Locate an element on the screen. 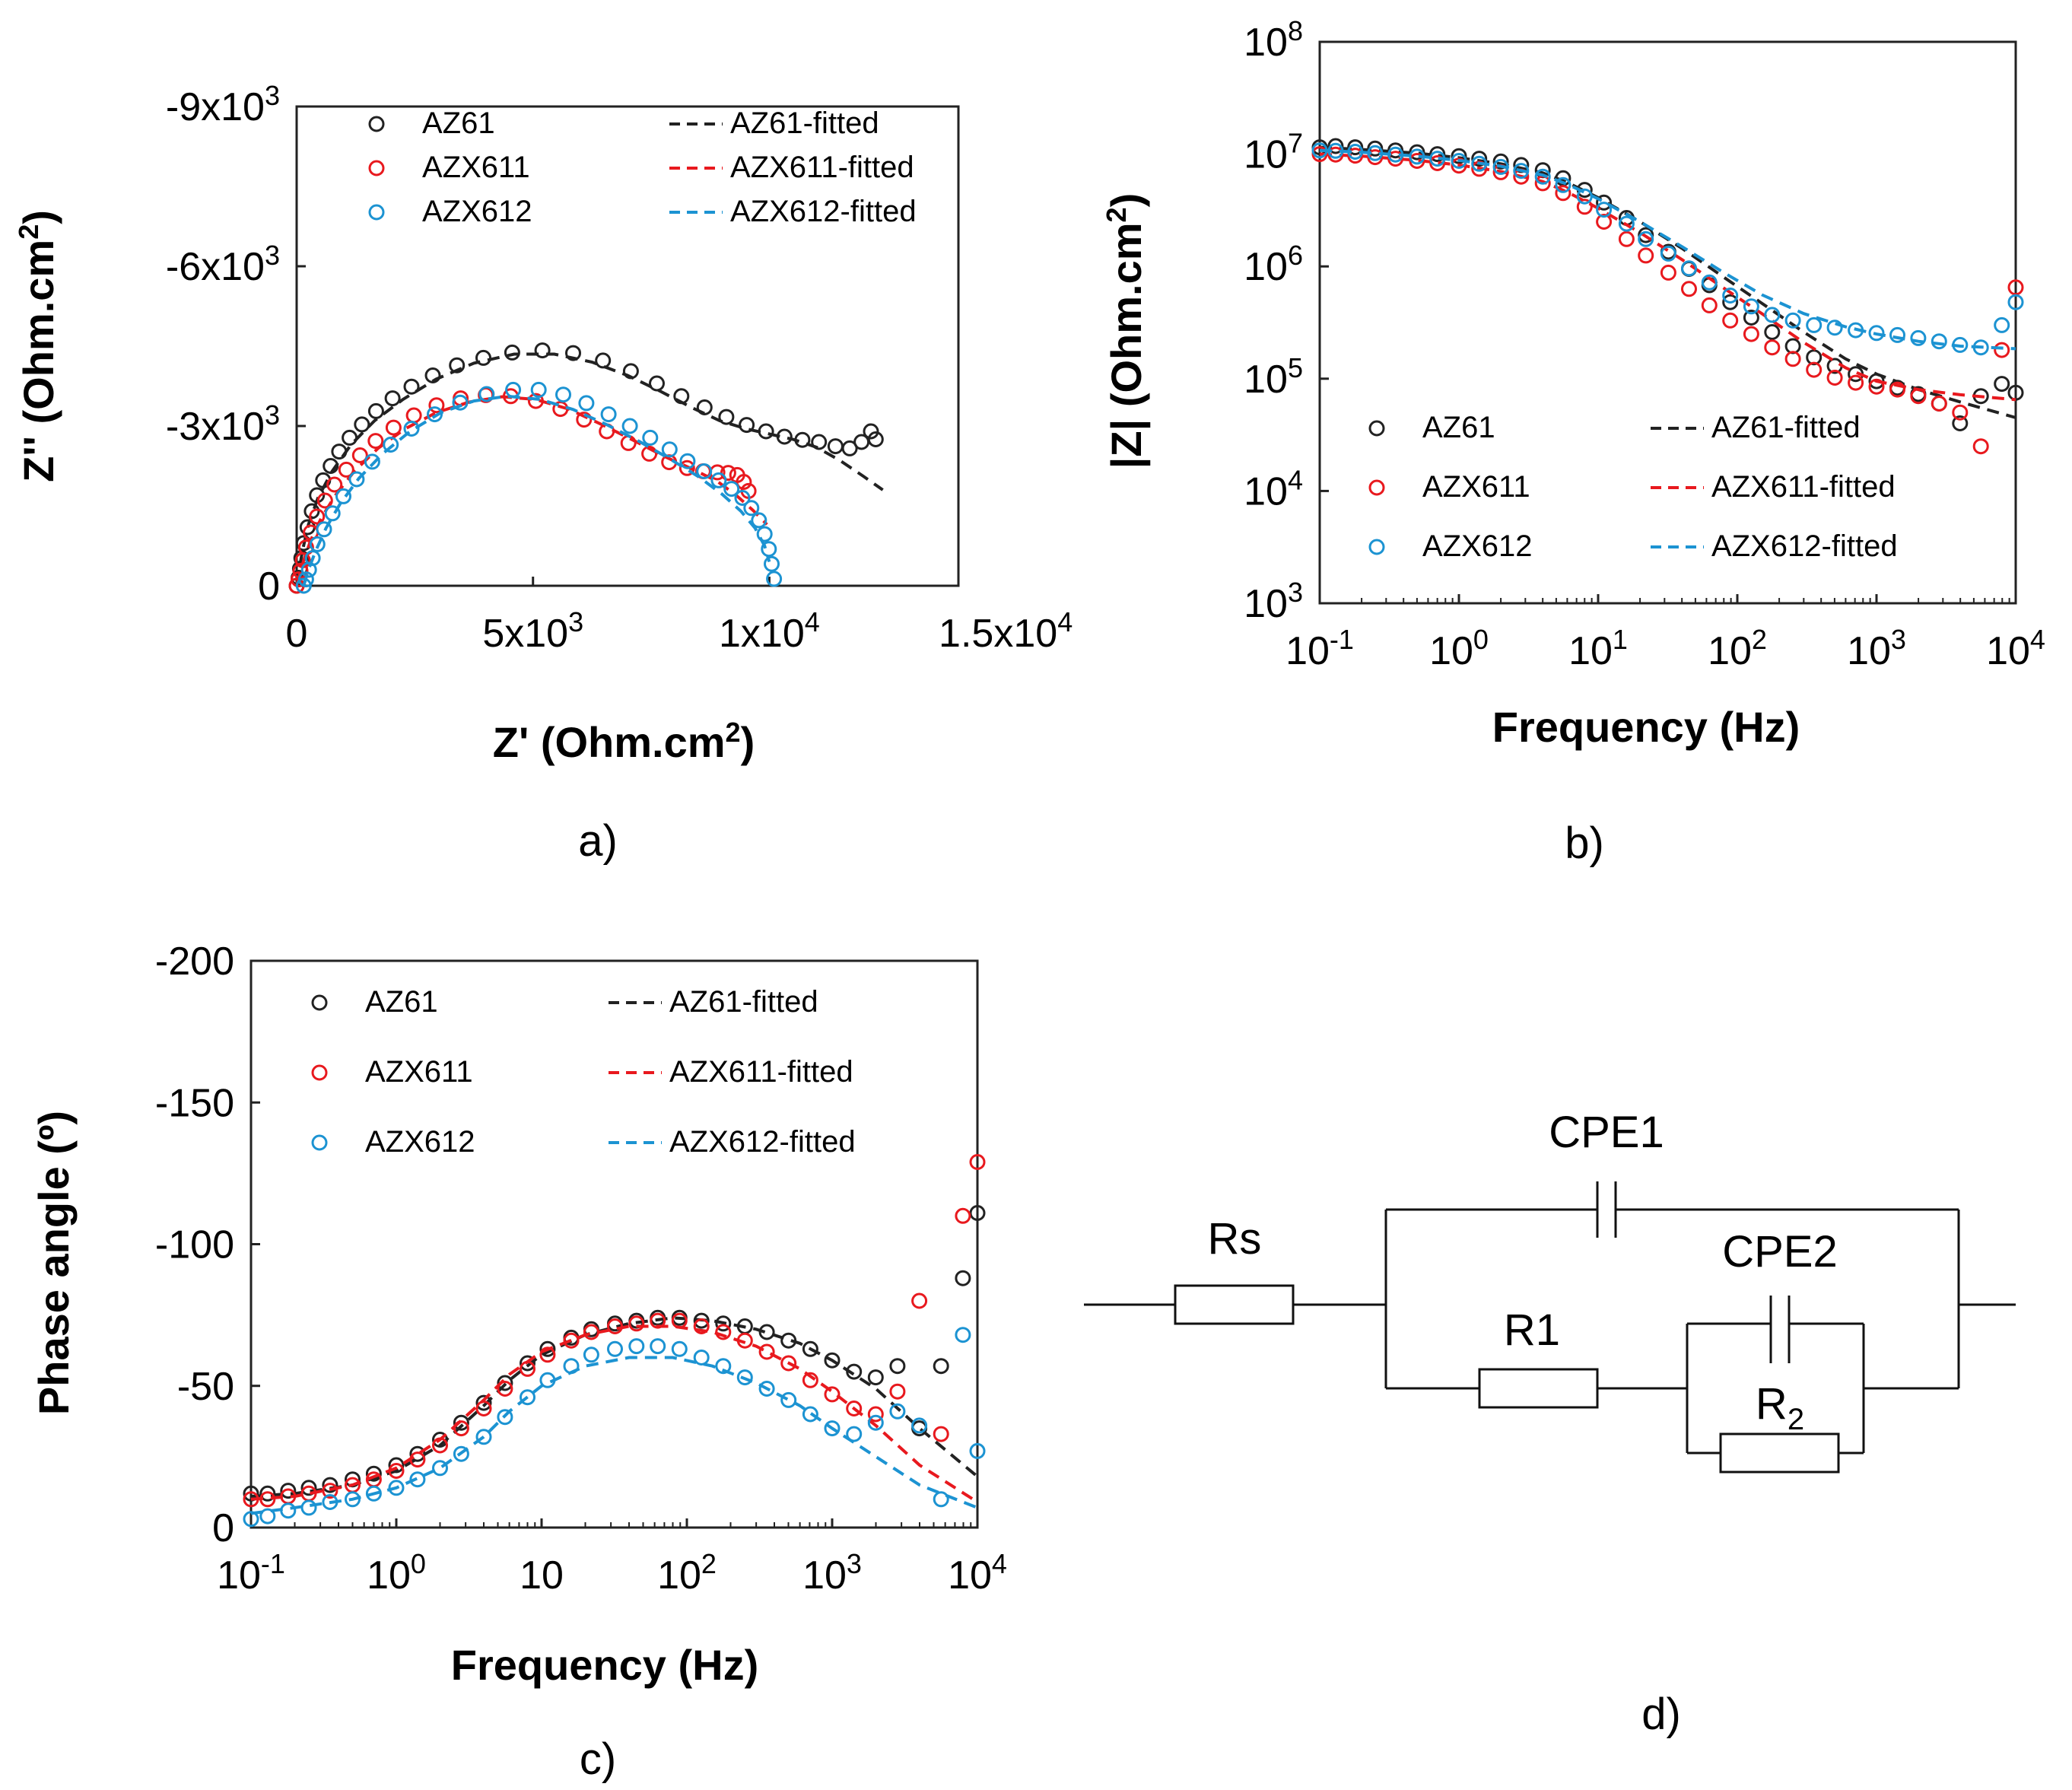 Image resolution: width=2072 pixels, height=1790 pixels. x-tick-label: 10⁻¹ is located at coordinates (251, 1573).